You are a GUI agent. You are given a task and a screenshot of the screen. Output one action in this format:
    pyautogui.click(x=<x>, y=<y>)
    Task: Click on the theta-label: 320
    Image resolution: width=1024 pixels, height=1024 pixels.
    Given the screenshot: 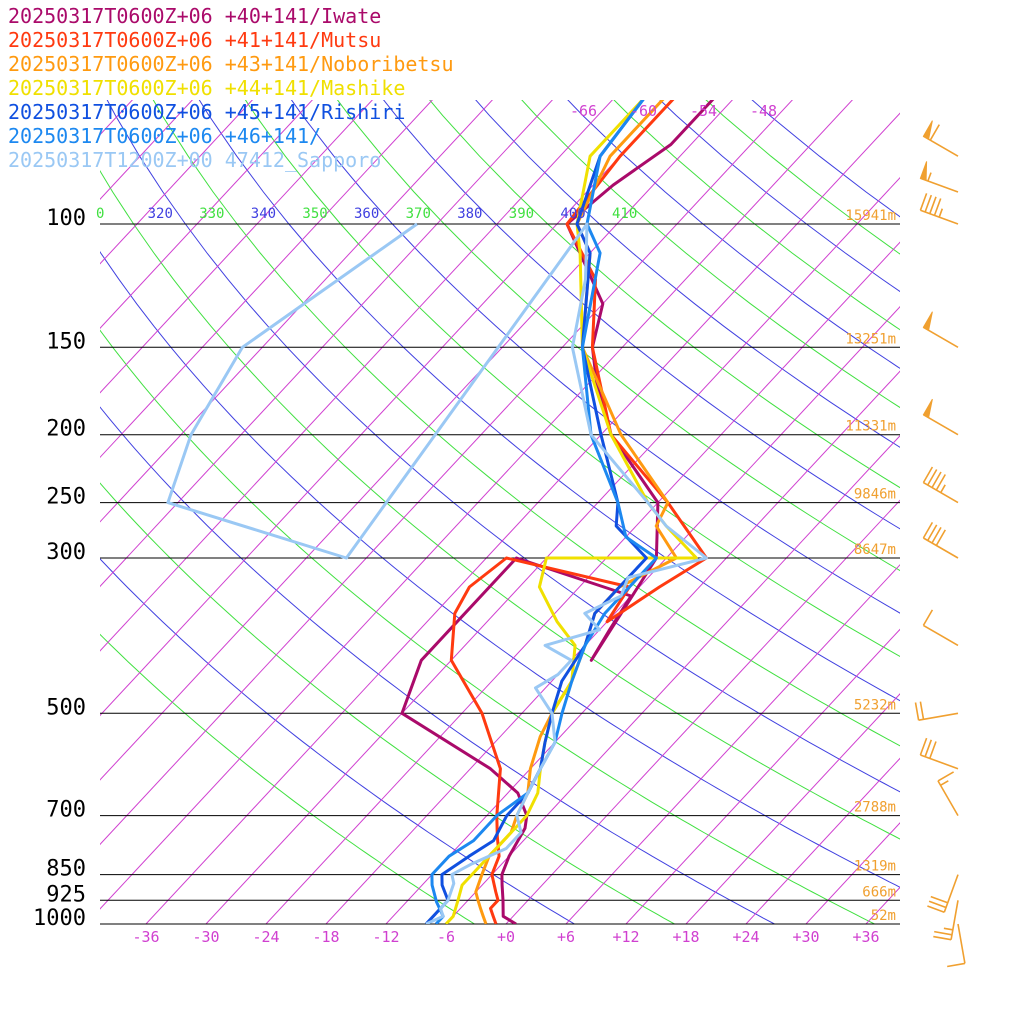 What is the action you would take?
    pyautogui.click(x=160, y=214)
    